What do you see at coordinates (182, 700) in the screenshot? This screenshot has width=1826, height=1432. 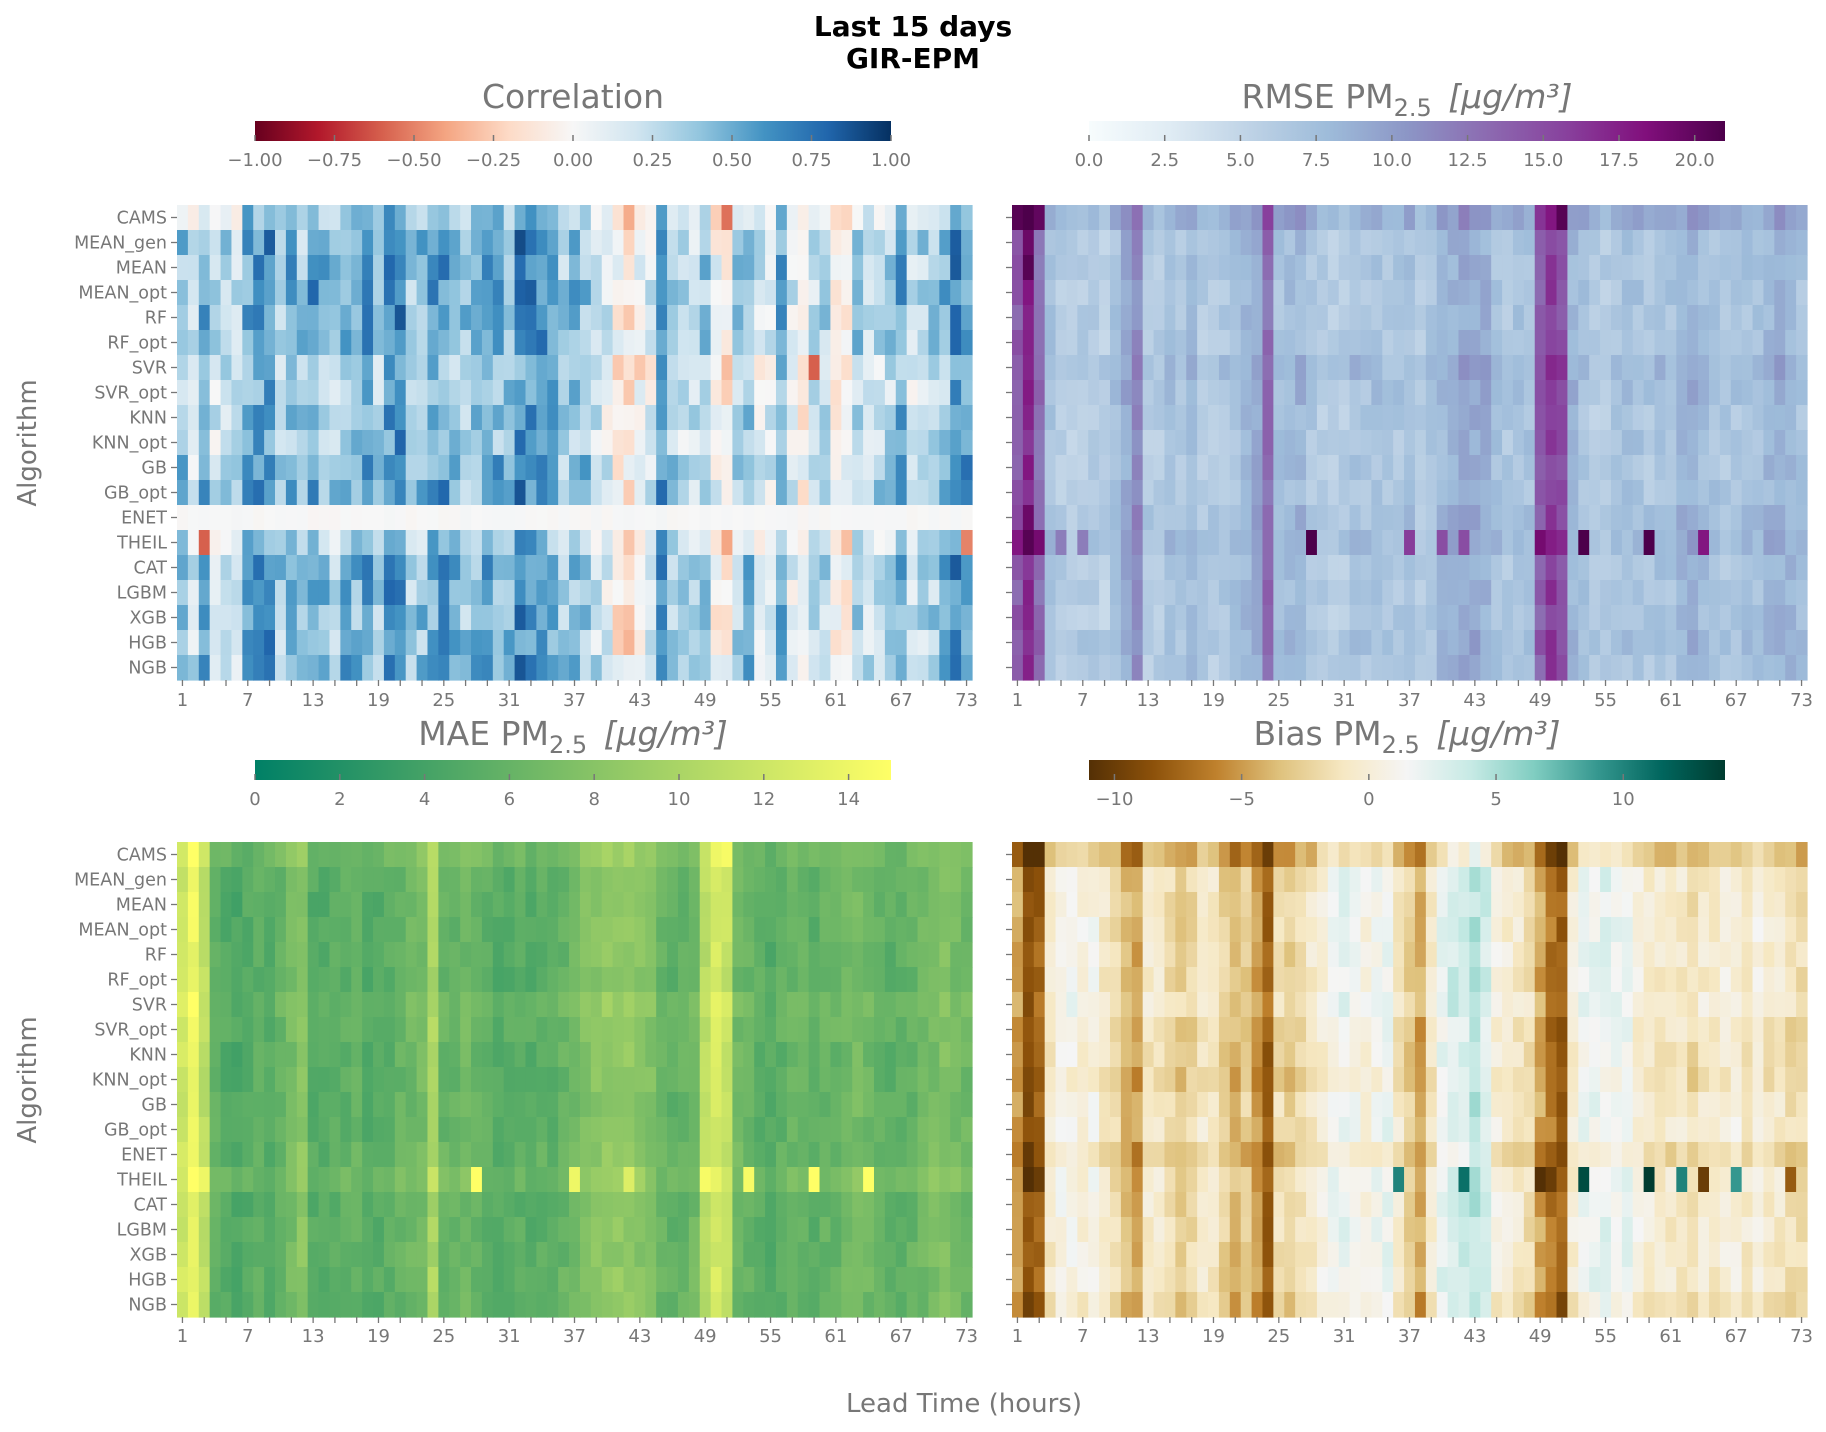 I see `x-tick-label: 1` at bounding box center [182, 700].